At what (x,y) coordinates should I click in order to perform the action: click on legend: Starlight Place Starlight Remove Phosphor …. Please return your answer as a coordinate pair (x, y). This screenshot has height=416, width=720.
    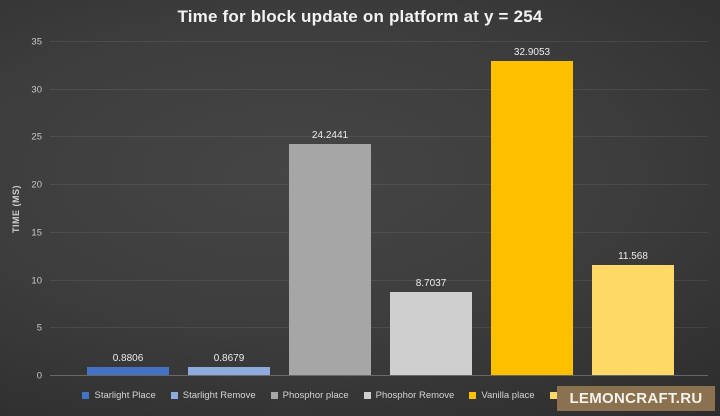
    Looking at the image, I should click on (360, 395).